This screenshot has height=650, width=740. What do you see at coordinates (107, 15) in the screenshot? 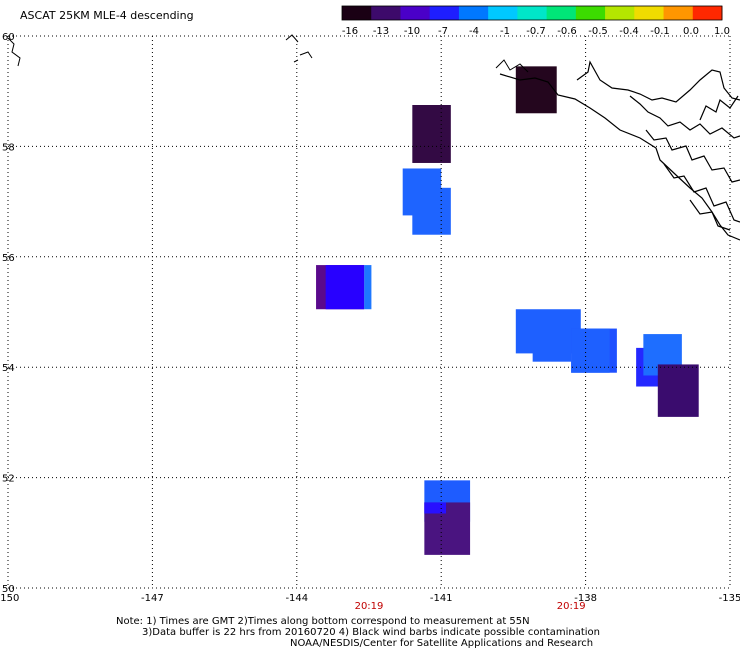
I see `map-title: ASCAT 25KM MLE-4 descending` at bounding box center [107, 15].